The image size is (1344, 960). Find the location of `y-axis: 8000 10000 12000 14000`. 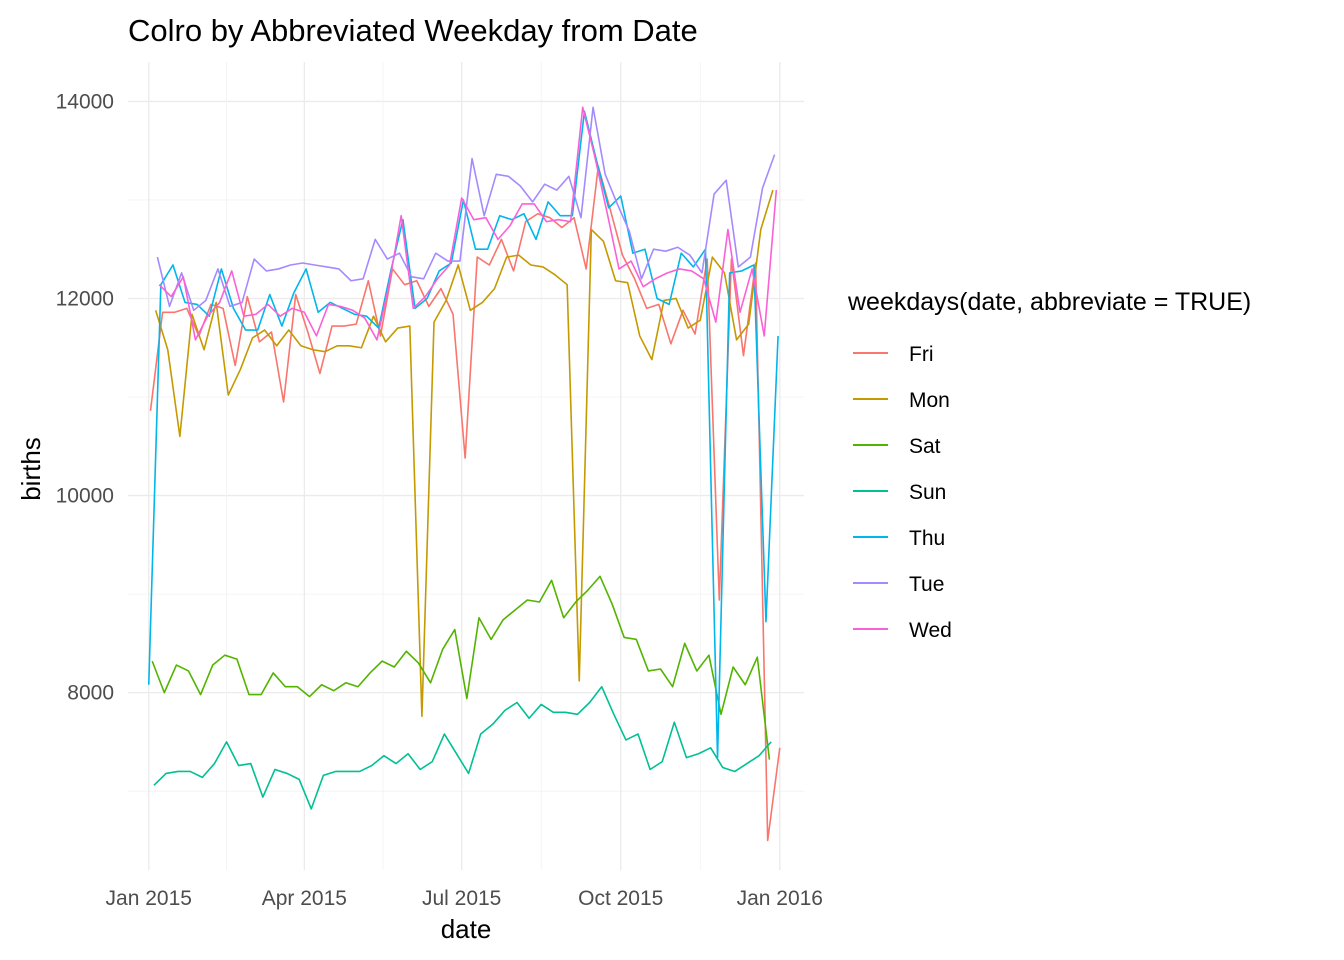

y-axis: 8000 10000 12000 14000 is located at coordinates (85, 397).